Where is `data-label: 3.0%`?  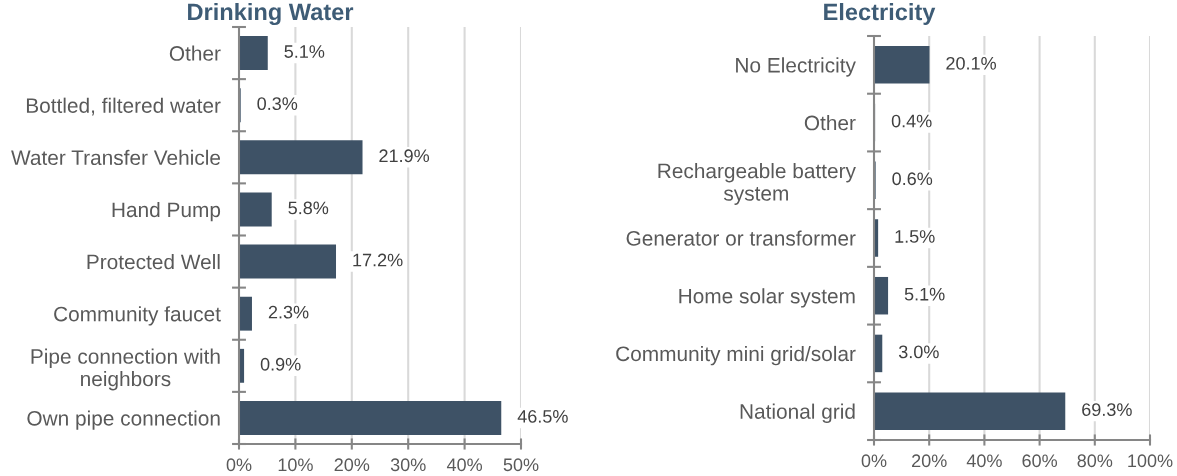 data-label: 3.0% is located at coordinates (918, 352).